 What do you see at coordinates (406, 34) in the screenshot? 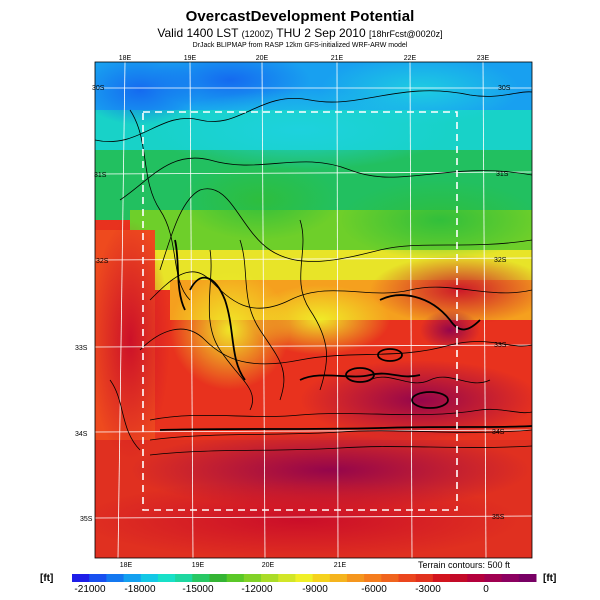
I see `forecast-info: [18hrFcst@0020z]` at bounding box center [406, 34].